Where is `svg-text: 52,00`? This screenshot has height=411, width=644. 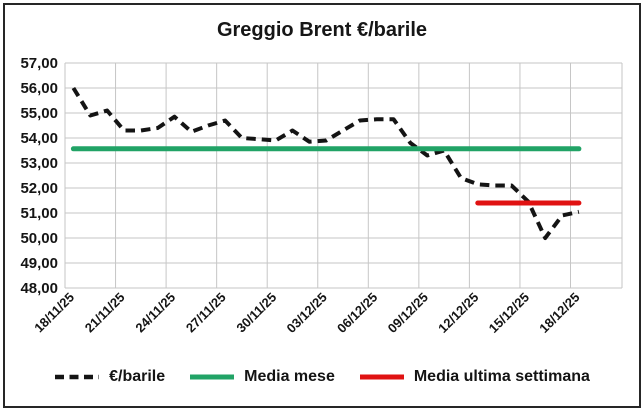 svg-text: 52,00 is located at coordinates (39, 188).